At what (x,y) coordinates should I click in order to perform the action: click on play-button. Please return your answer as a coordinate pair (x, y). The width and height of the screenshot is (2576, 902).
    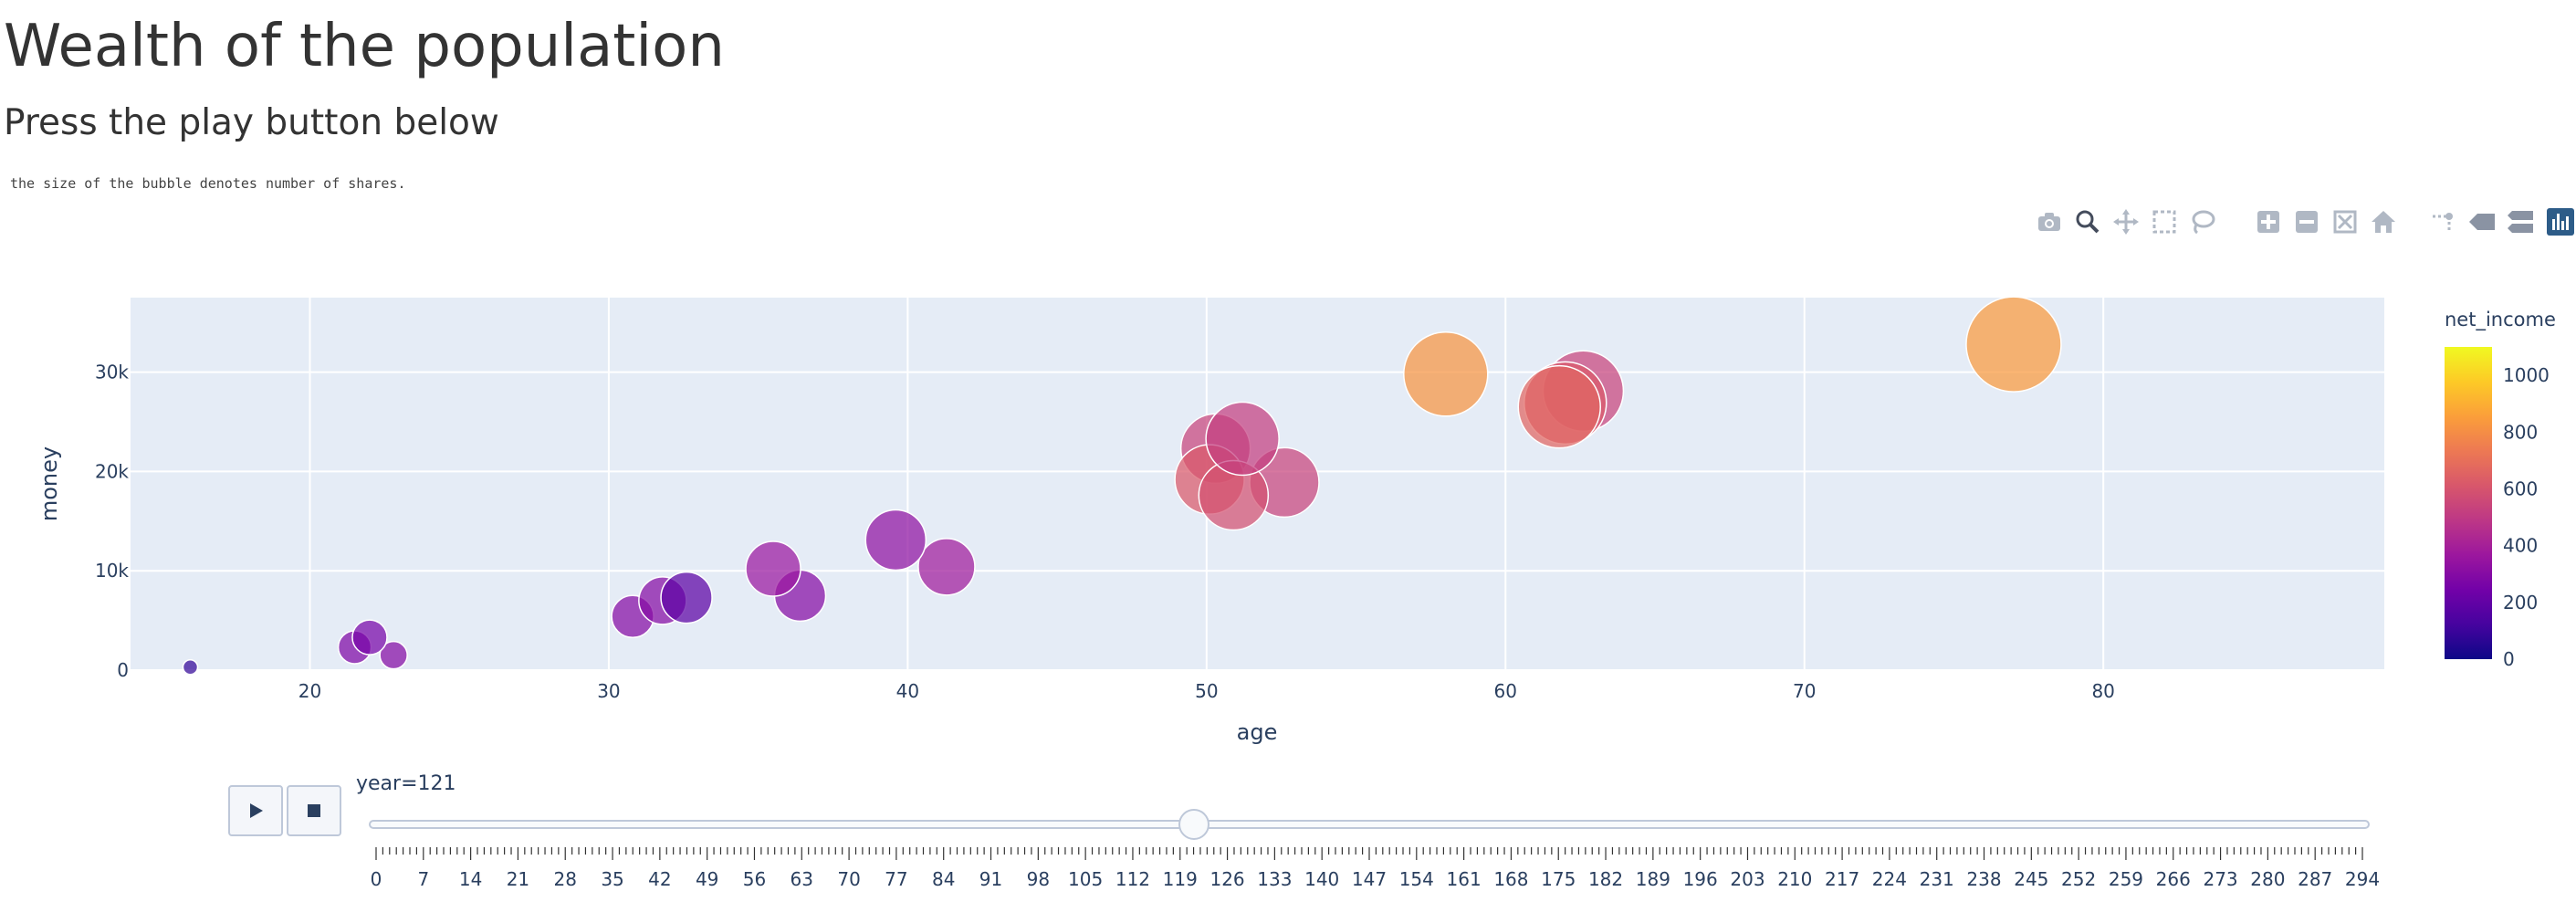
    Looking at the image, I should click on (255, 811).